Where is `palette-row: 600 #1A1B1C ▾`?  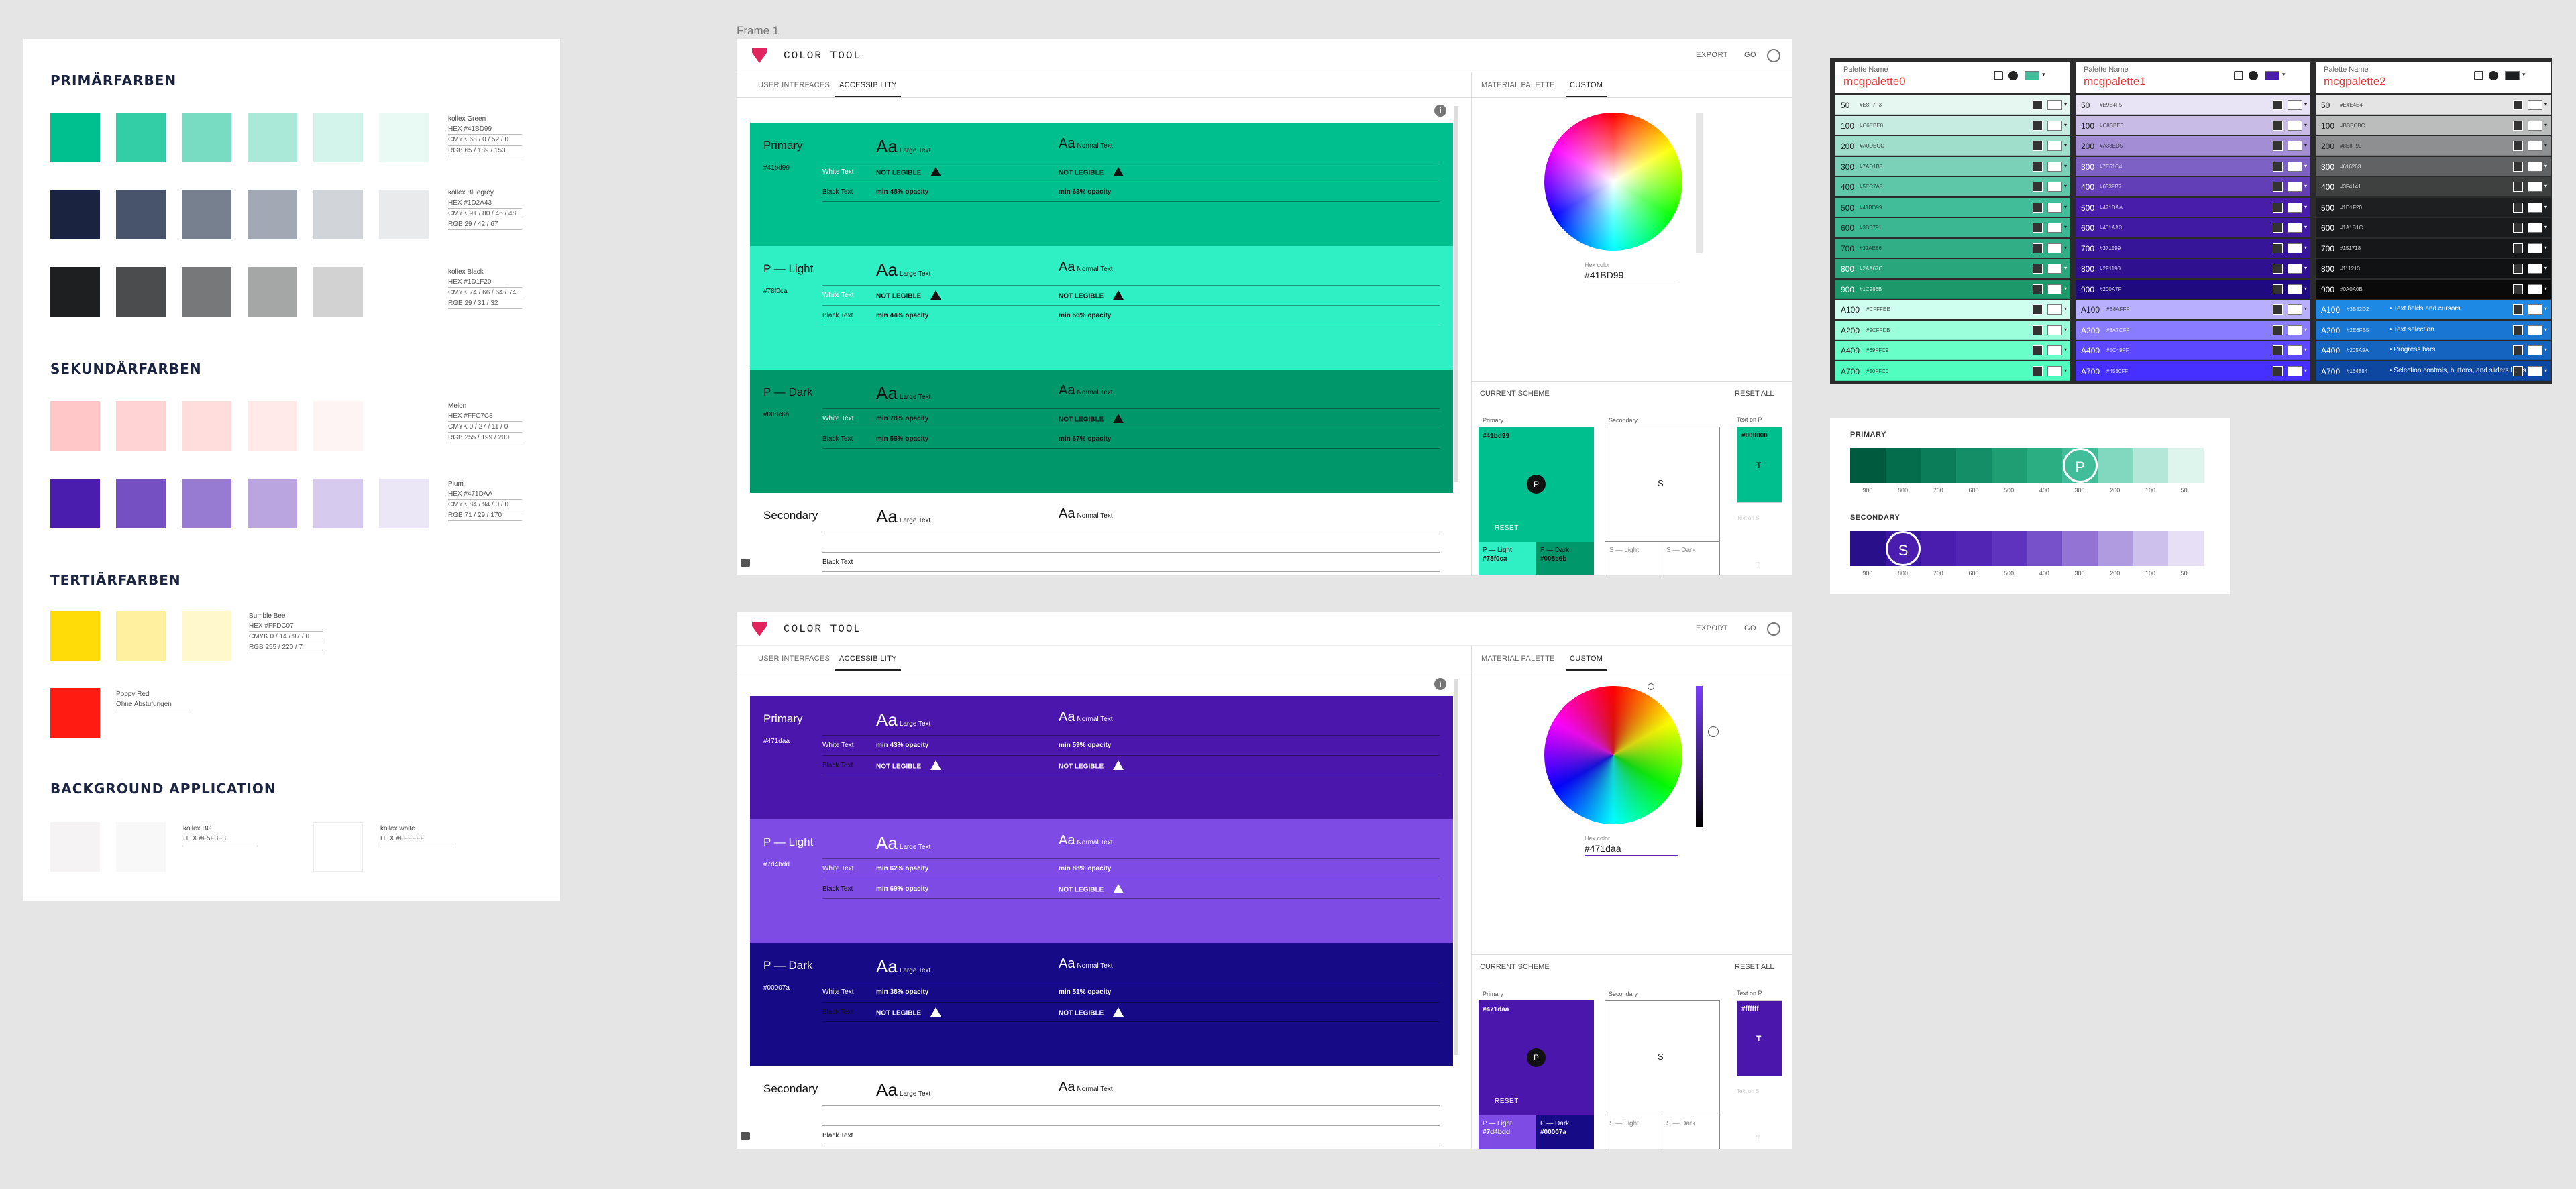
palette-row: 600 #1A1B1C ▾ is located at coordinates (2433, 227).